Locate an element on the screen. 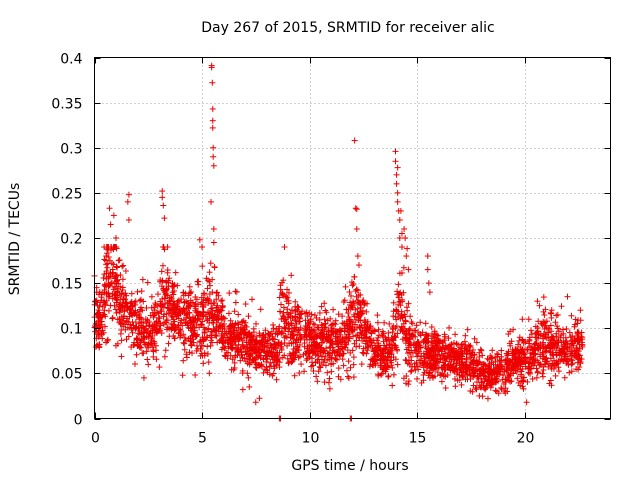  x-tick-label: 5 is located at coordinates (202, 439).